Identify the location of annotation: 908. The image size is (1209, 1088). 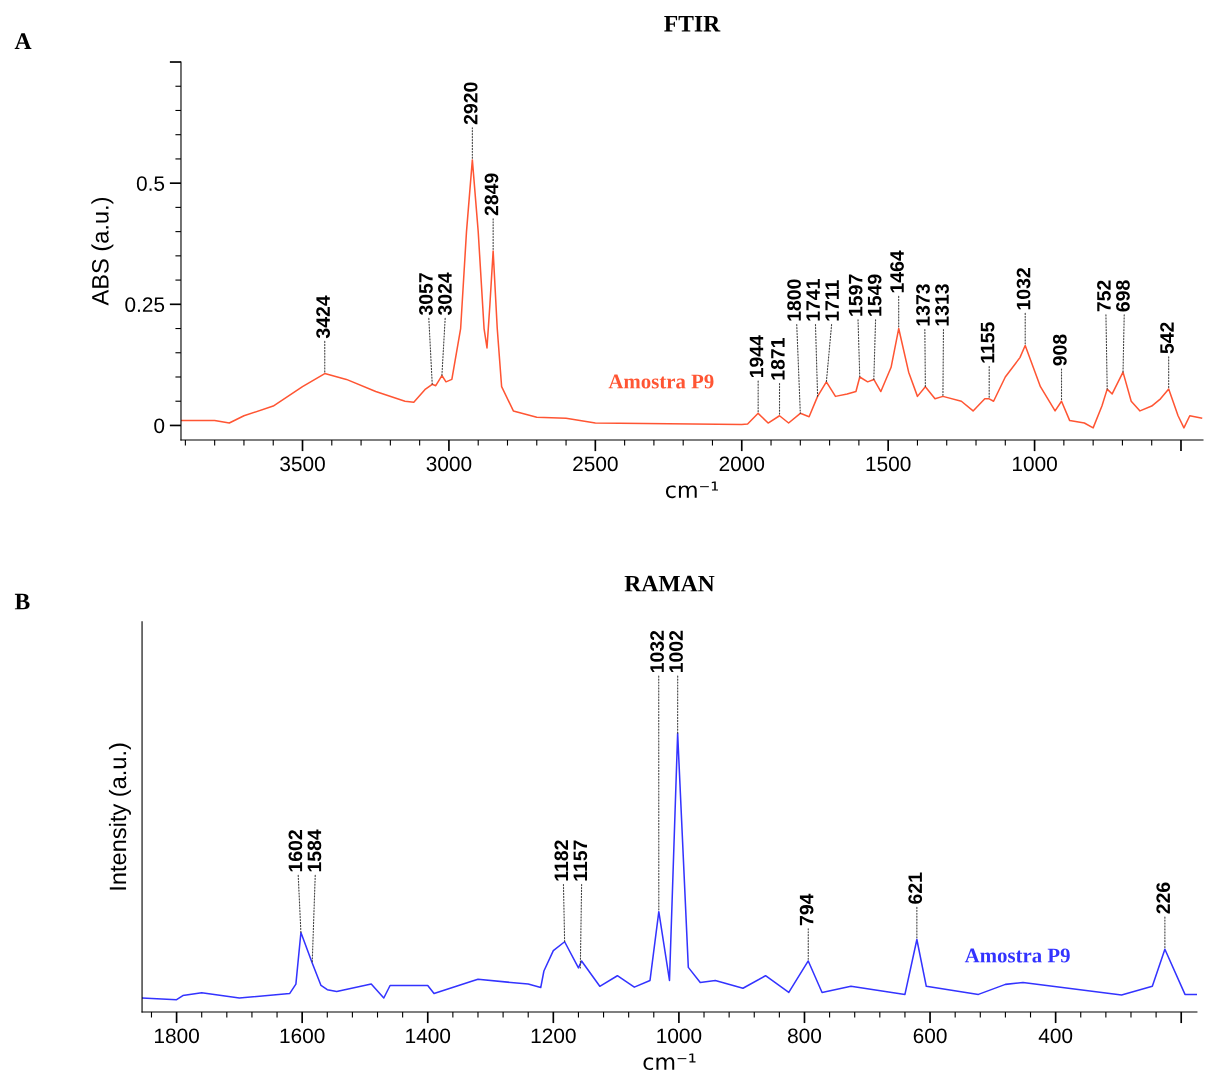
(1059, 350).